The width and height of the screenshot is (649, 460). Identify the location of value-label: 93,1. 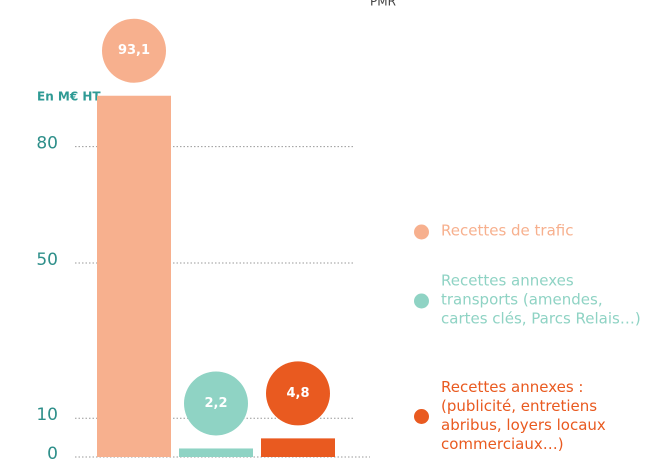
(134, 50).